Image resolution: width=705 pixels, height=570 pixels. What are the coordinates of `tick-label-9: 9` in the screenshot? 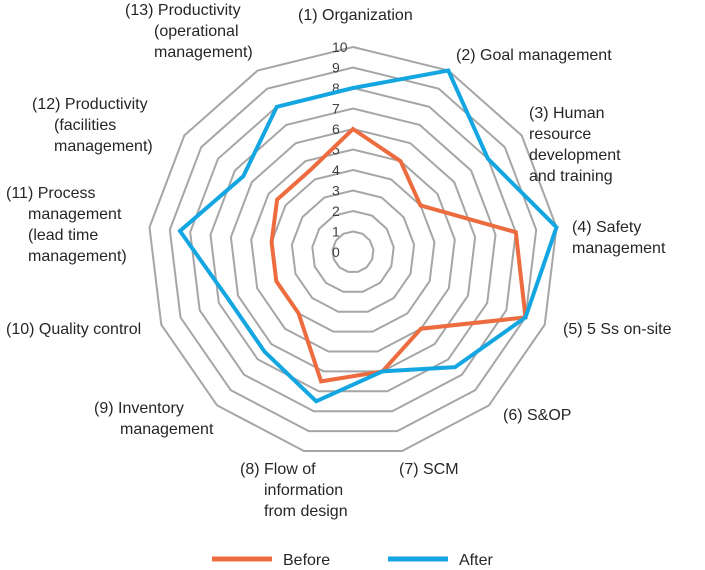 It's located at (336, 68).